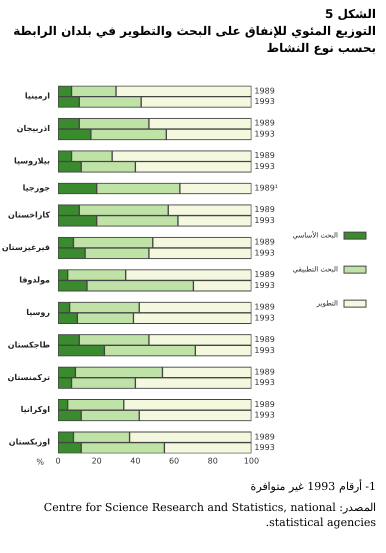 This screenshot has height=553, width=386. Describe the element at coordinates (58, 461) in the screenshot. I see `x-tick-label: 0` at that location.